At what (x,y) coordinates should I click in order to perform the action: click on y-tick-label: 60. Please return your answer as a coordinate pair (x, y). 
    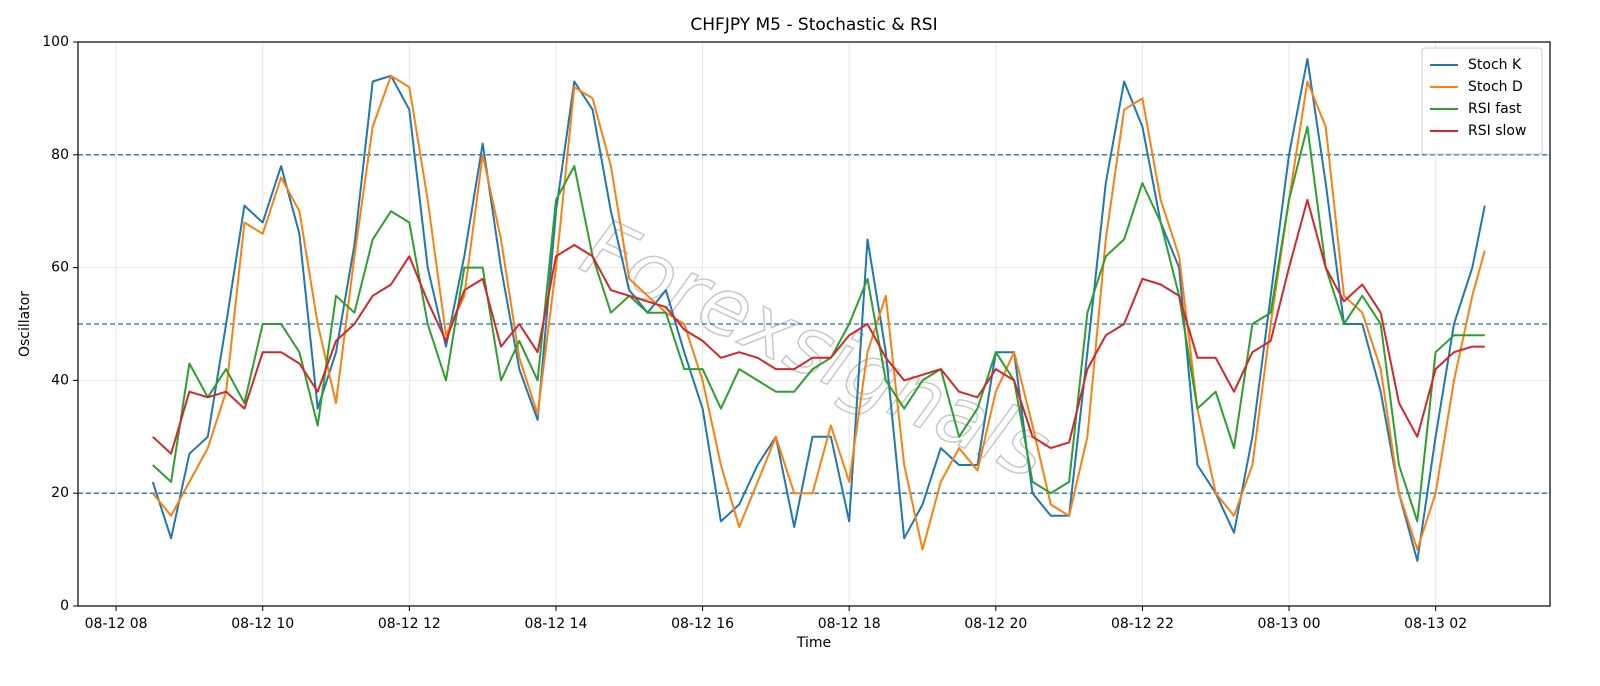
    Looking at the image, I should click on (60, 268).